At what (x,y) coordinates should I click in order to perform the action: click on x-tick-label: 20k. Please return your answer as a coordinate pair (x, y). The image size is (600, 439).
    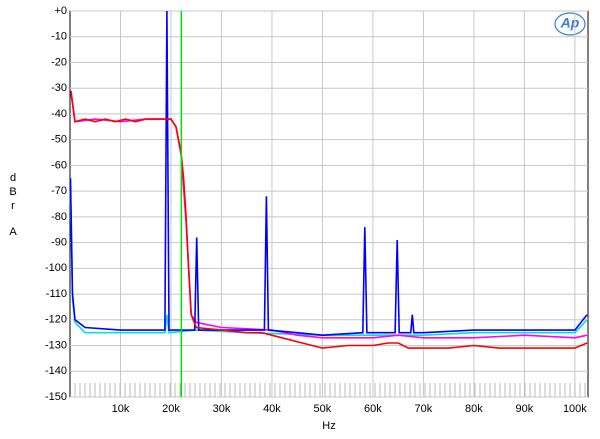
    Looking at the image, I should click on (171, 409).